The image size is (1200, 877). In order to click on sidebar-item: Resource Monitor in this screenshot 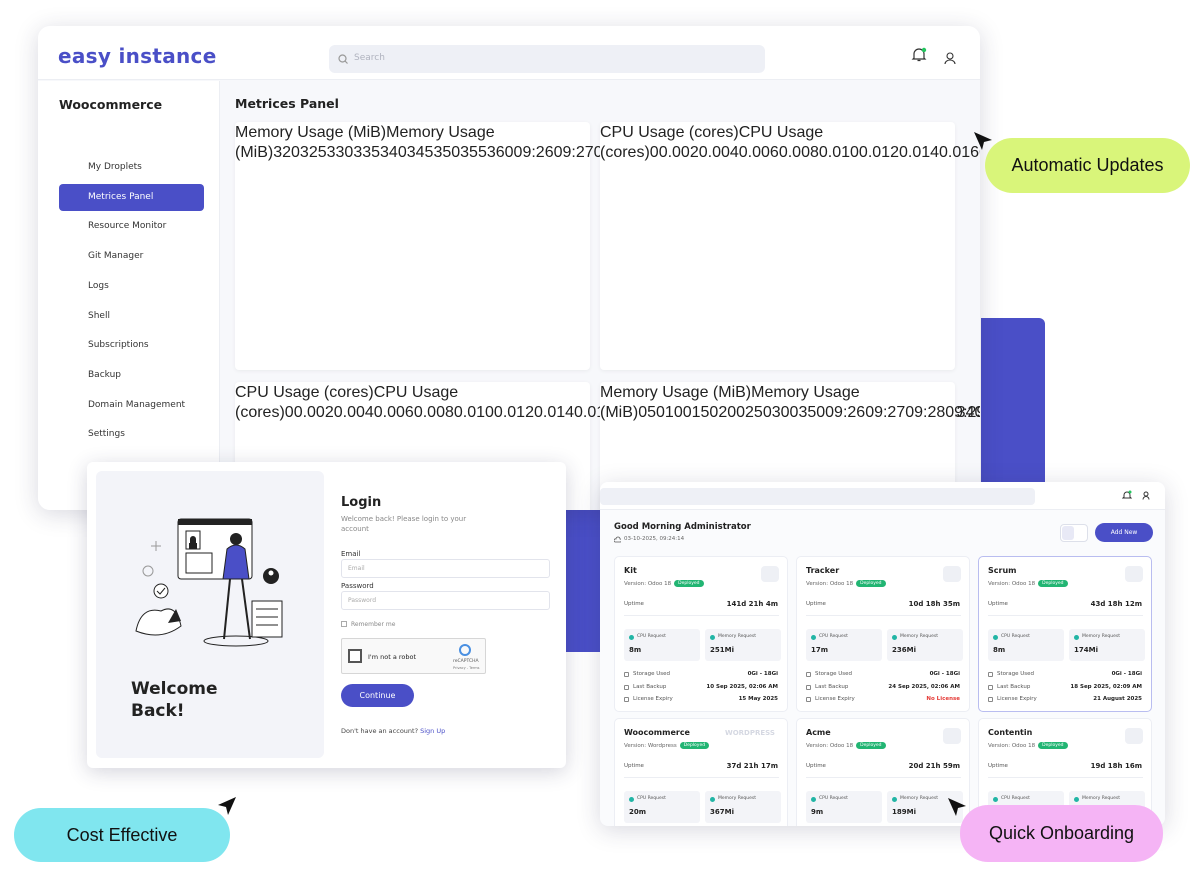, I will do `click(131, 226)`.